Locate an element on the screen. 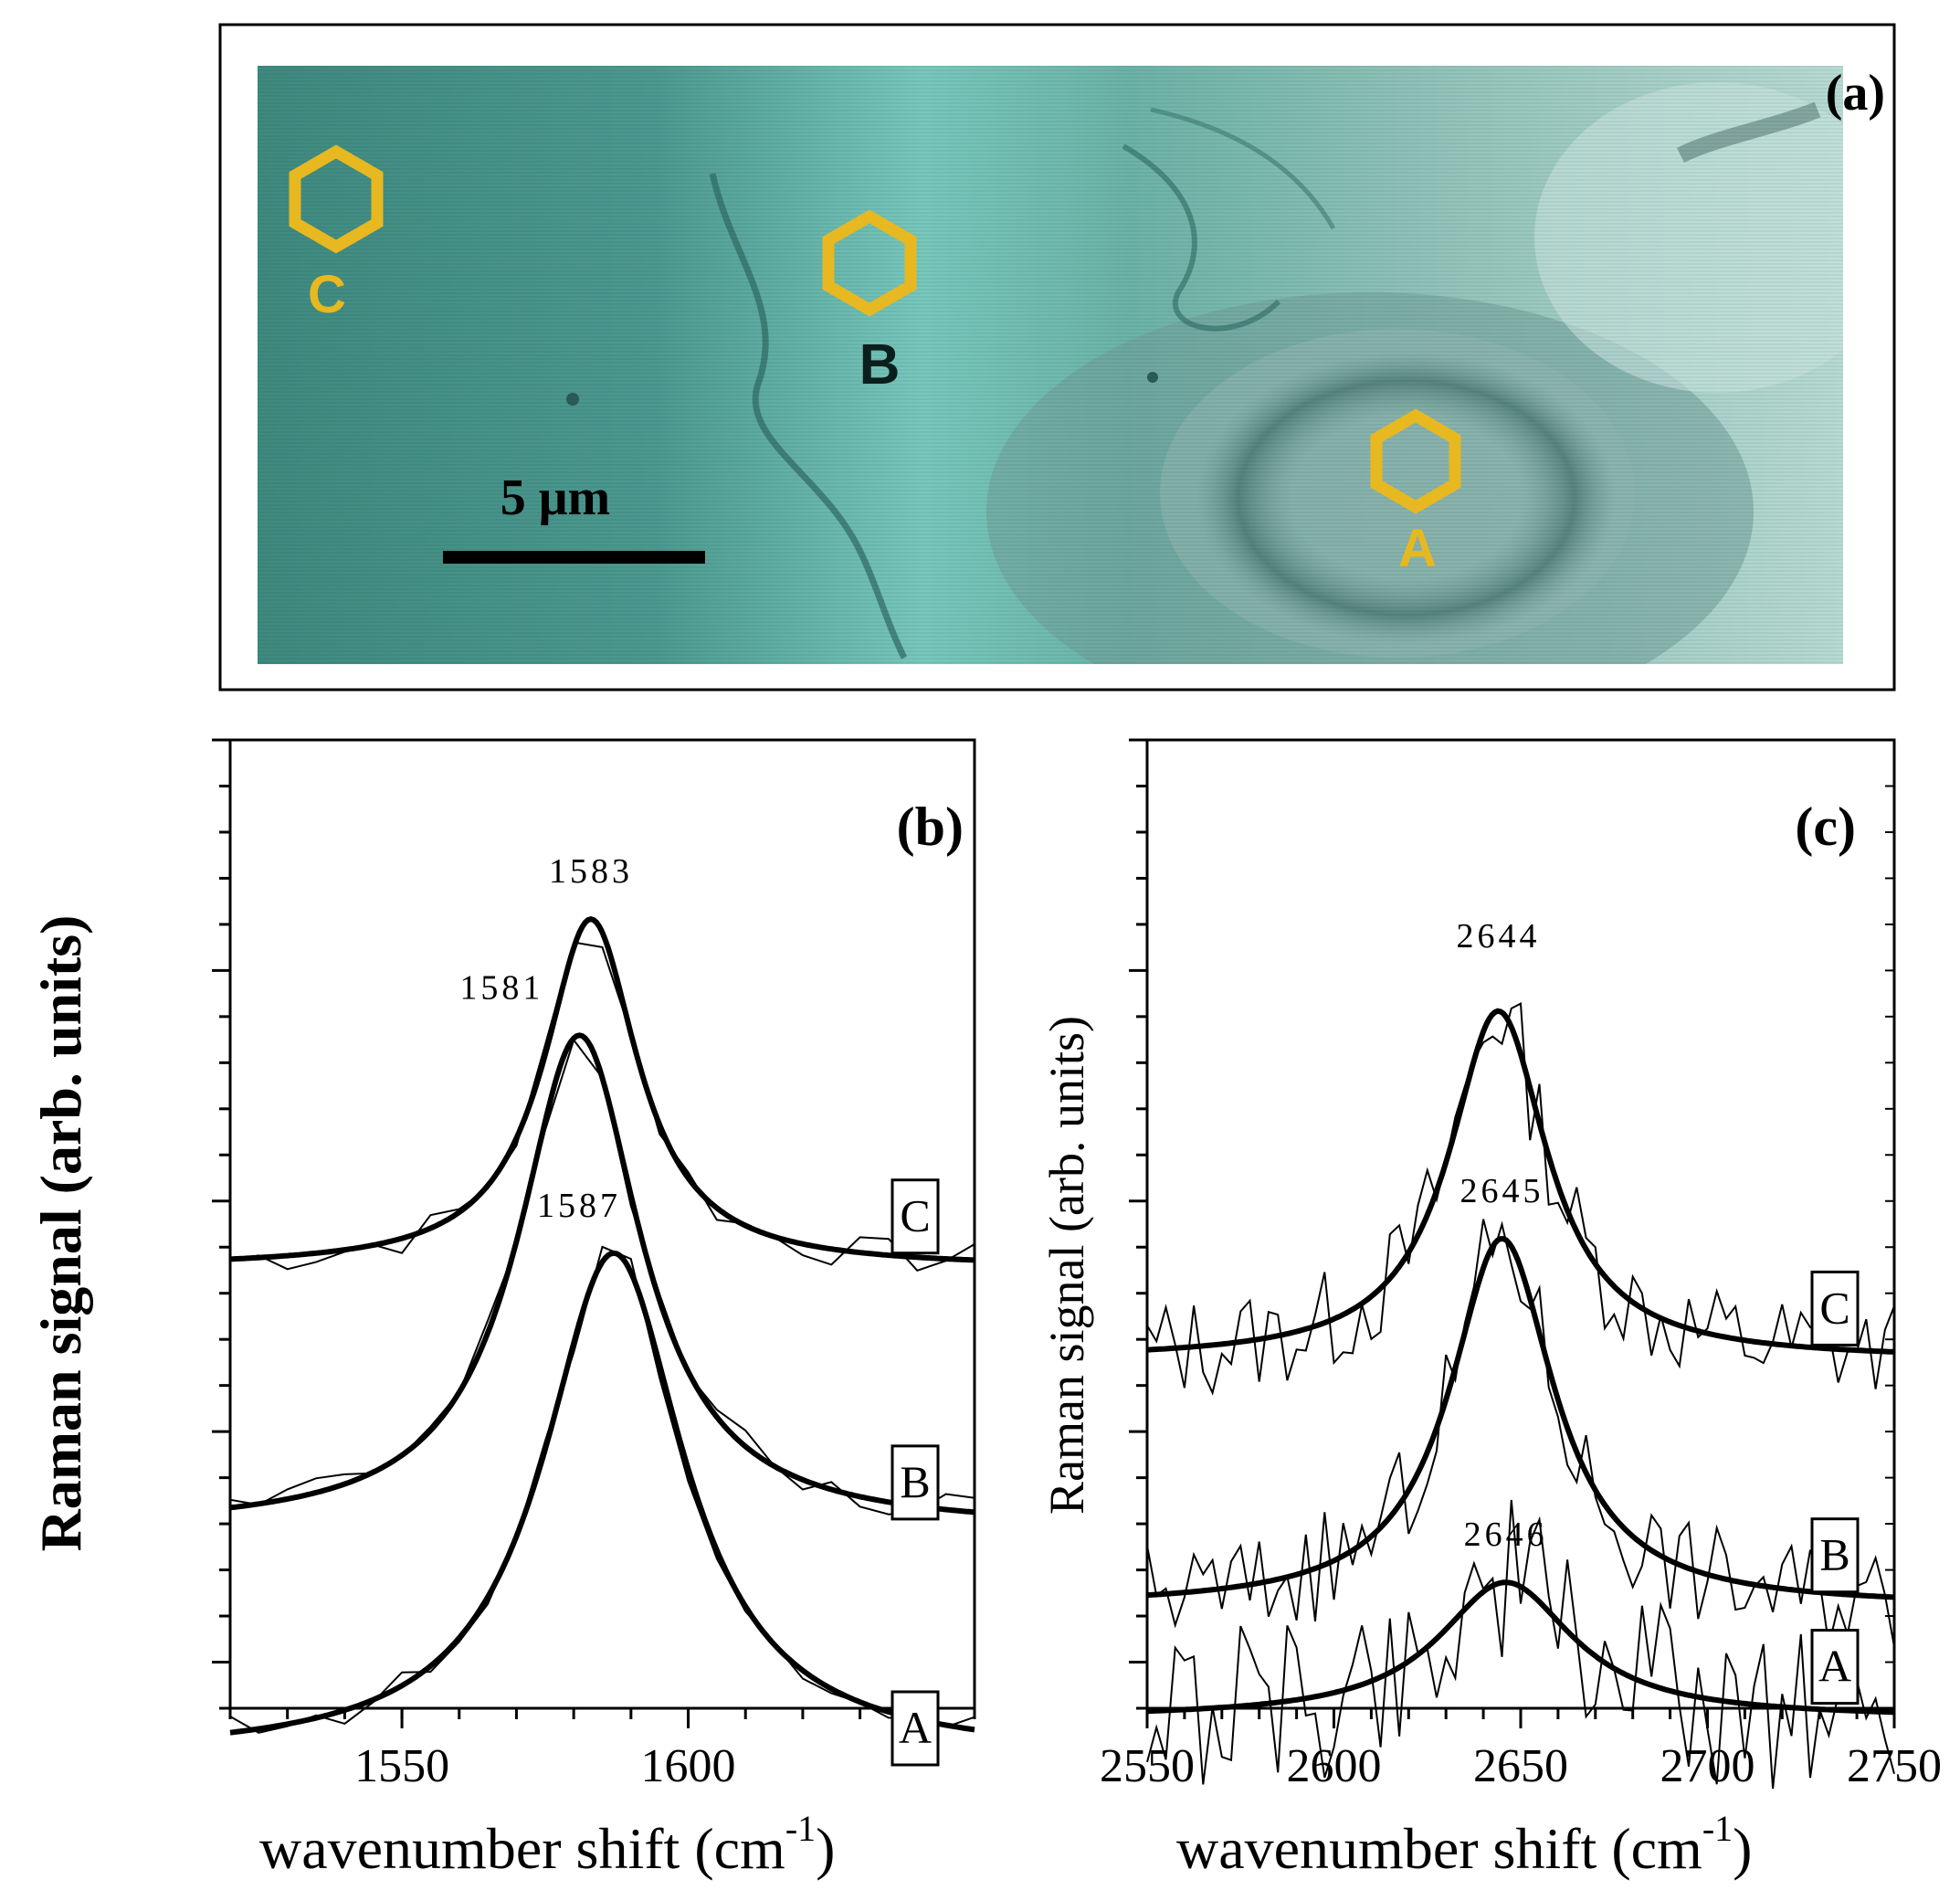  chart-c-series-label-A: A is located at coordinates (1834, 1666).